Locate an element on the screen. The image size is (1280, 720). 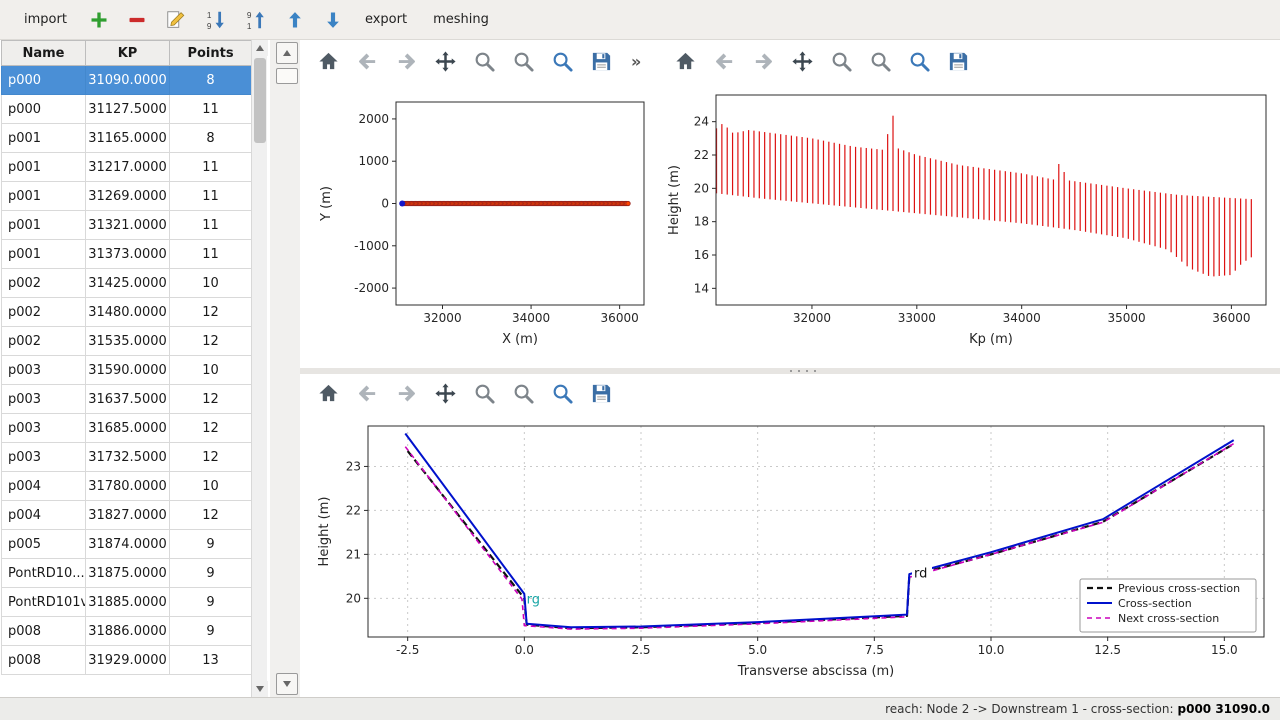
cell-kp: 31780.0000 is located at coordinates (127, 486).